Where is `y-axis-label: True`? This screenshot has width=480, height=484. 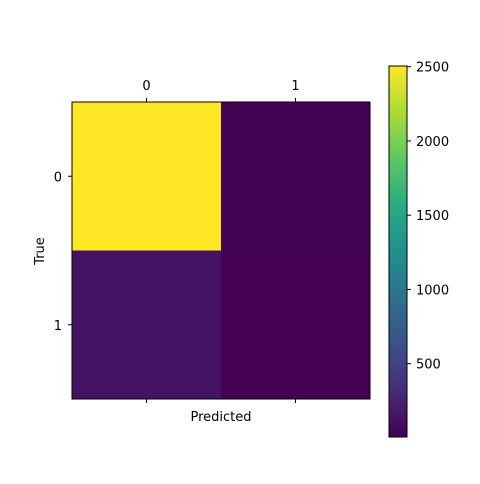 y-axis-label: True is located at coordinates (40, 251).